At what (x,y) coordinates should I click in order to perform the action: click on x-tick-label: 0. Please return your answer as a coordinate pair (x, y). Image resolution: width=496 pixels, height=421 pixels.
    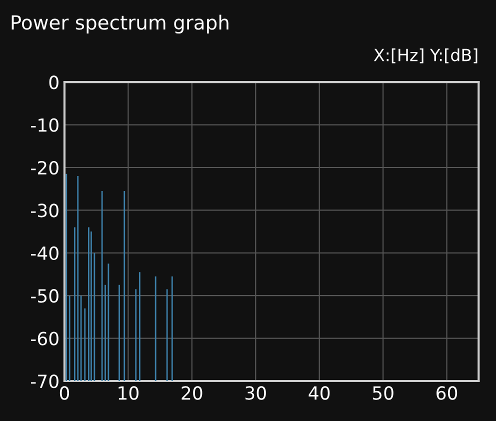
    Looking at the image, I should click on (65, 393).